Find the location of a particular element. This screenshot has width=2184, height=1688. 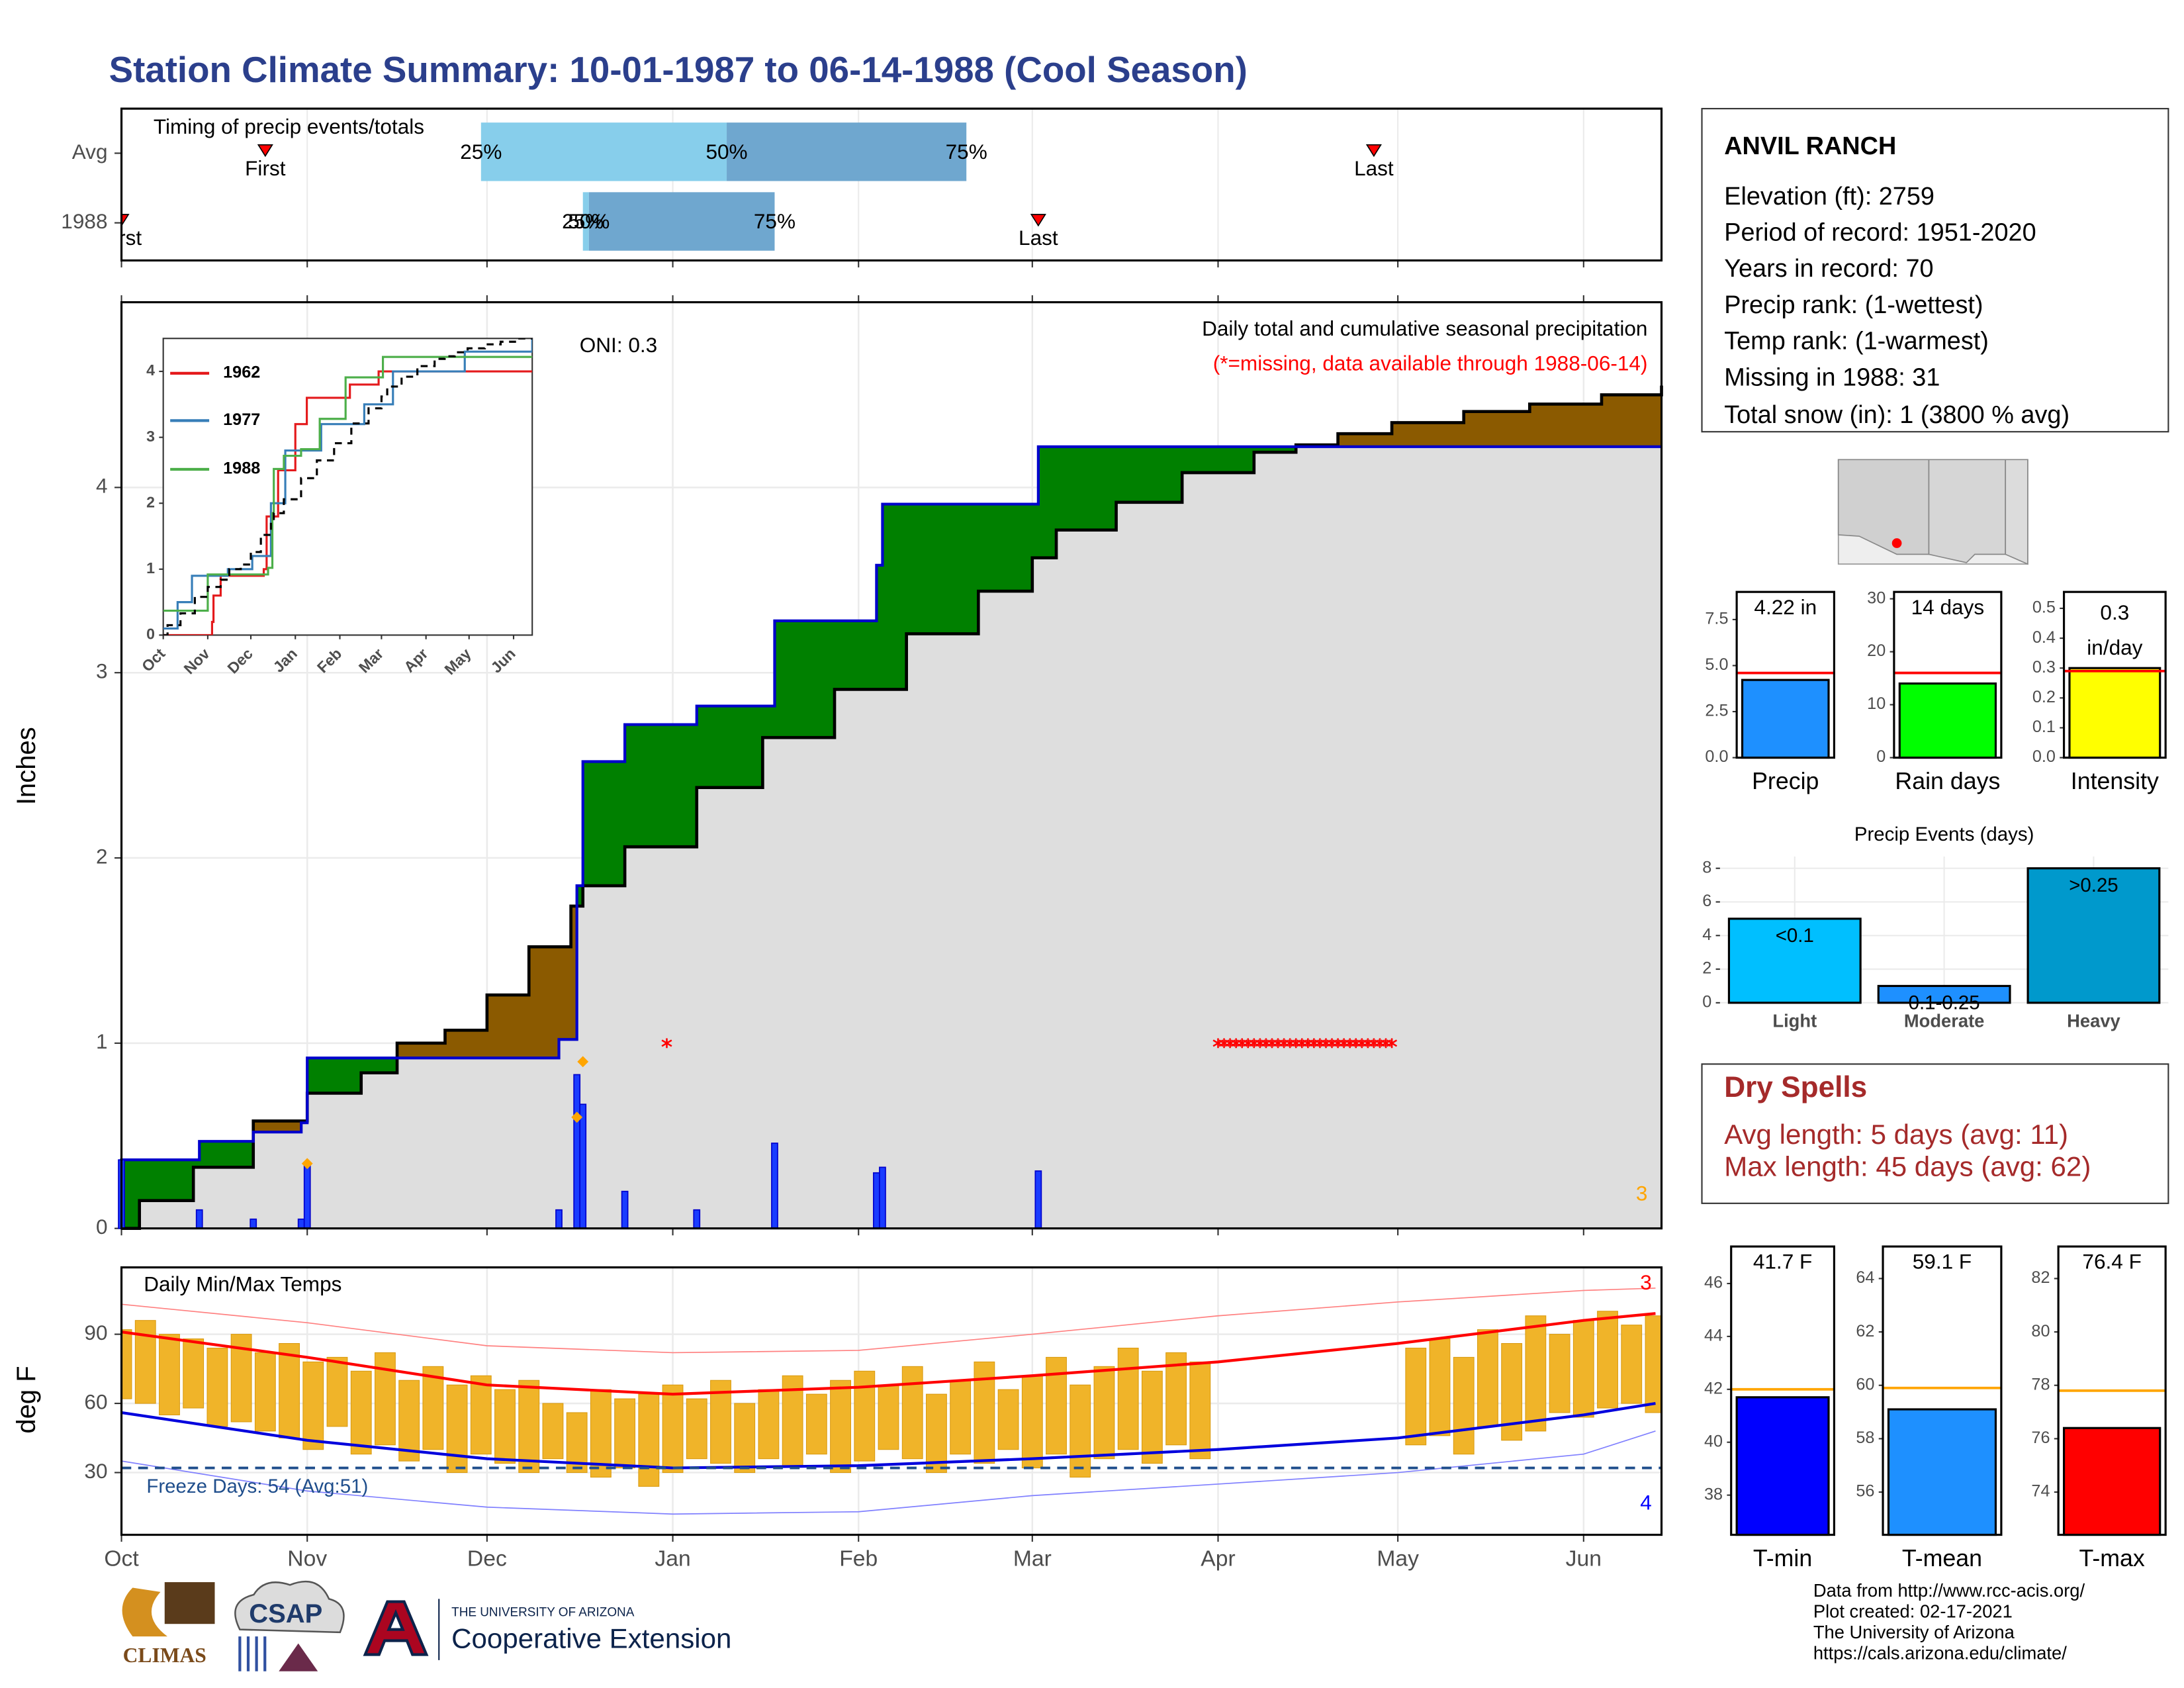

station-box is located at coordinates (1935, 270).